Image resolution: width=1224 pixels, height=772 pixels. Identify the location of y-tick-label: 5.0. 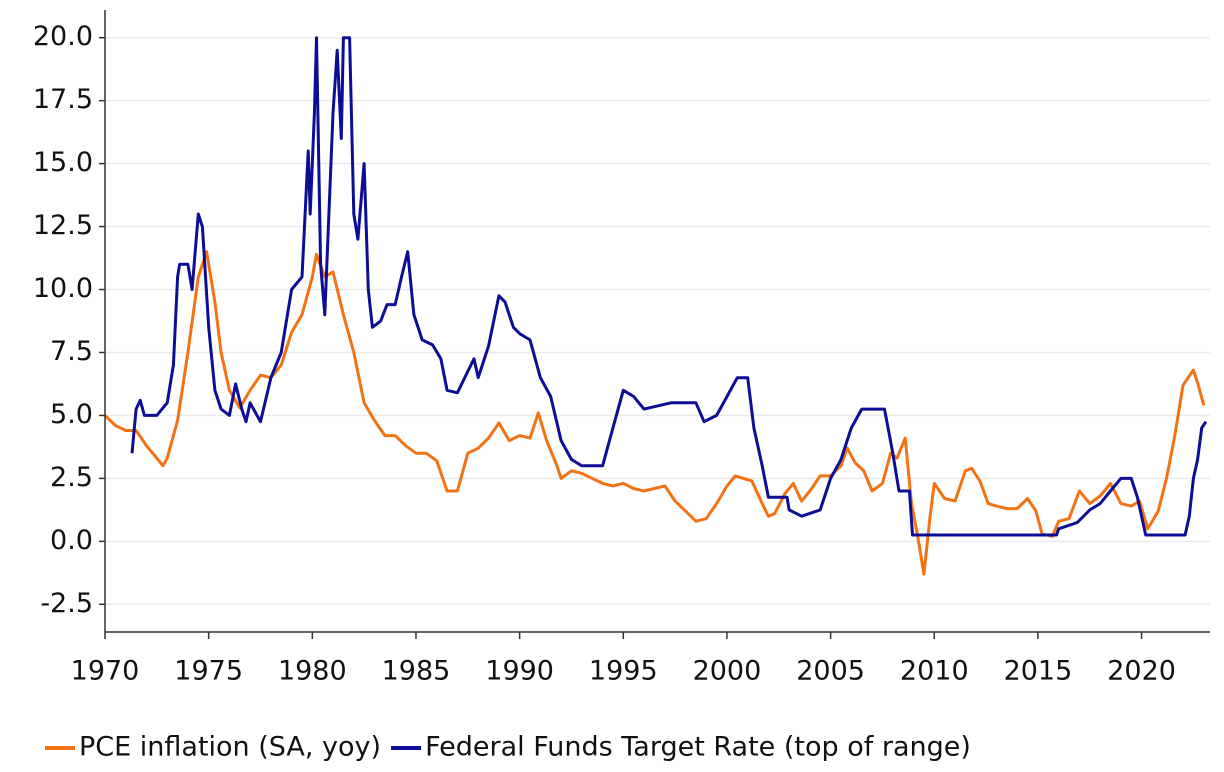
(71, 414).